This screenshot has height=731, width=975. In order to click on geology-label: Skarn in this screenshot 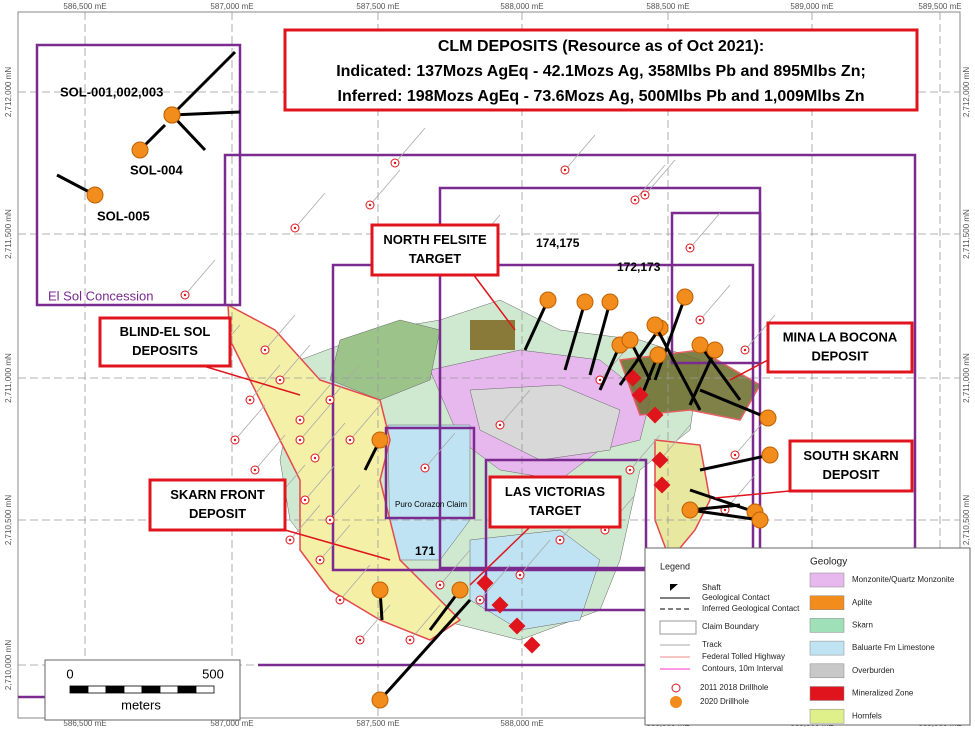, I will do `click(862, 625)`.